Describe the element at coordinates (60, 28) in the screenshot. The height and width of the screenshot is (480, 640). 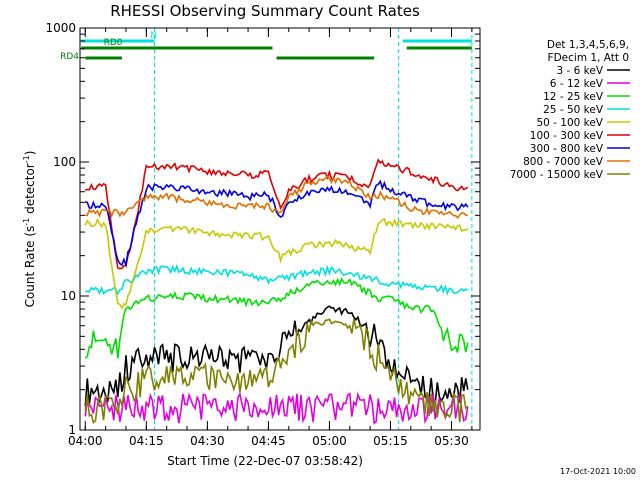
I see `y-tick-label: 1000` at that location.